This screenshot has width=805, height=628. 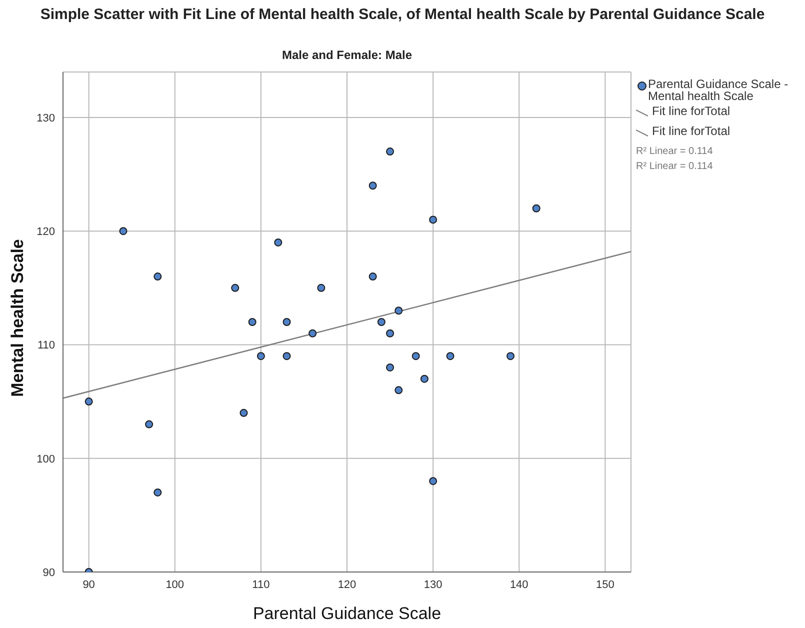 I want to click on x-tick-label: 140, so click(x=519, y=584).